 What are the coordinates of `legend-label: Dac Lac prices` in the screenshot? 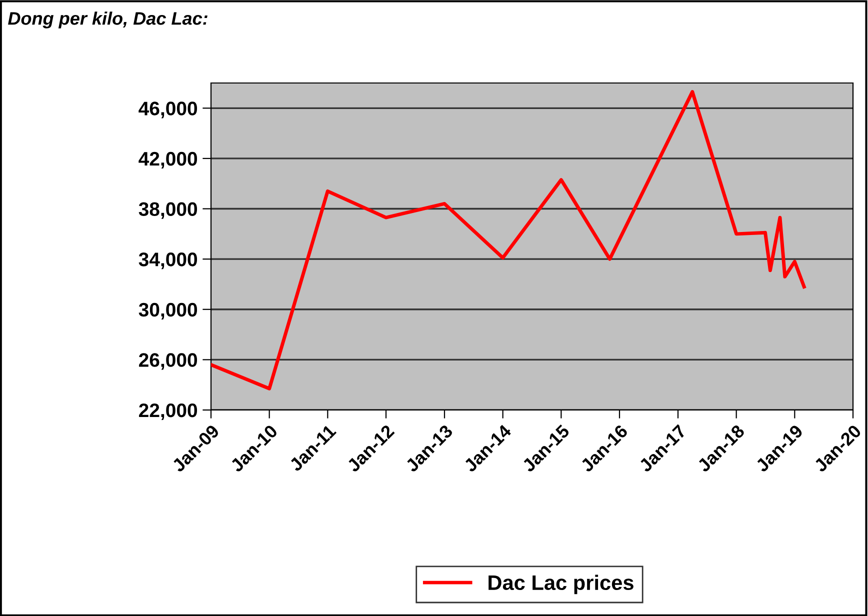 It's located at (561, 584).